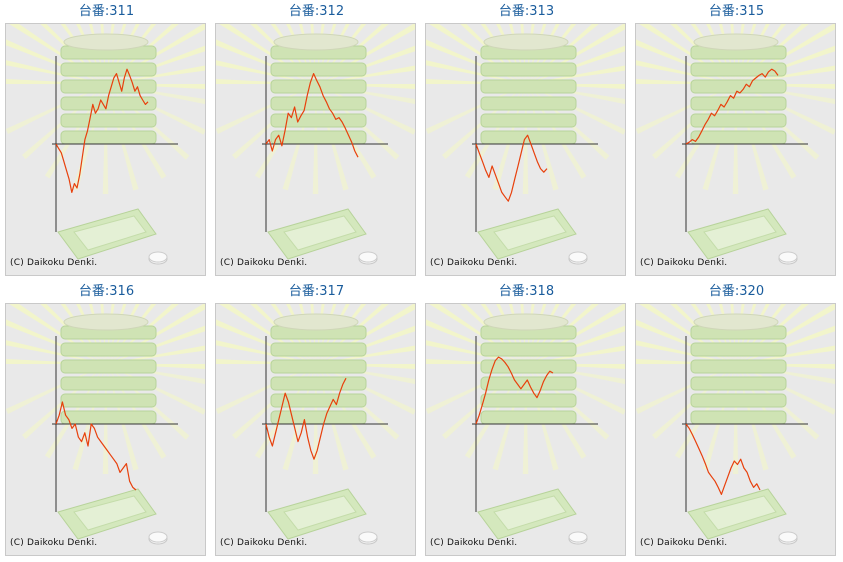  I want to click on chart-cell: 台番:311 (C) Daikoku Denki., so click(106, 139).